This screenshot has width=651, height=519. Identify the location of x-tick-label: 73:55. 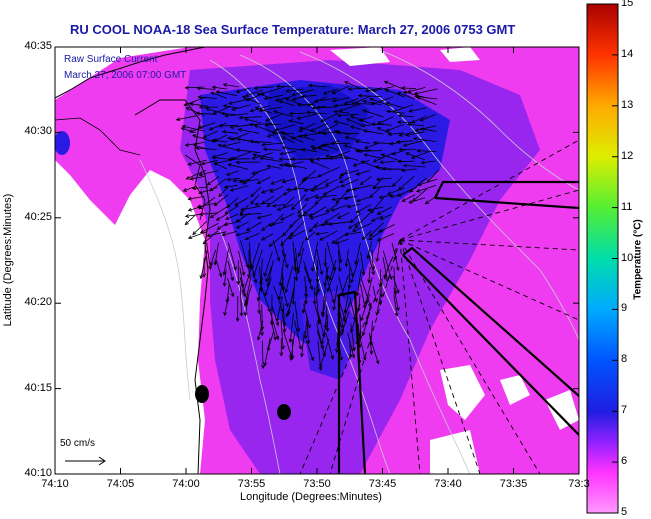
(251, 484).